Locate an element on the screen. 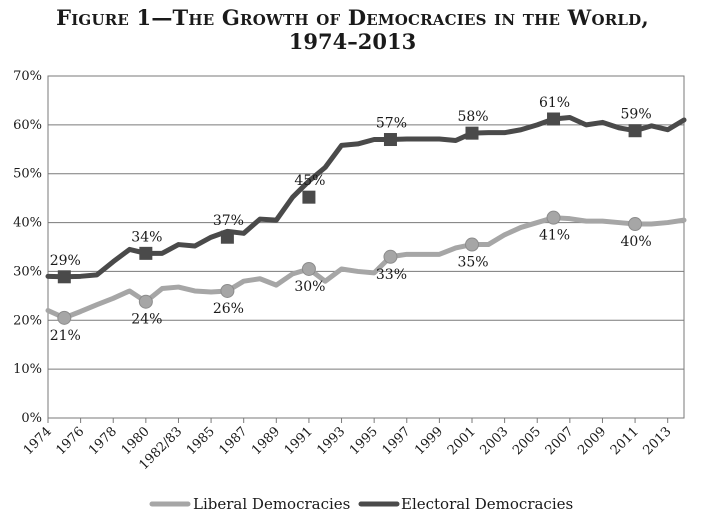 The width and height of the screenshot is (705, 523). x-tick-label: 1995 is located at coordinates (364, 441).